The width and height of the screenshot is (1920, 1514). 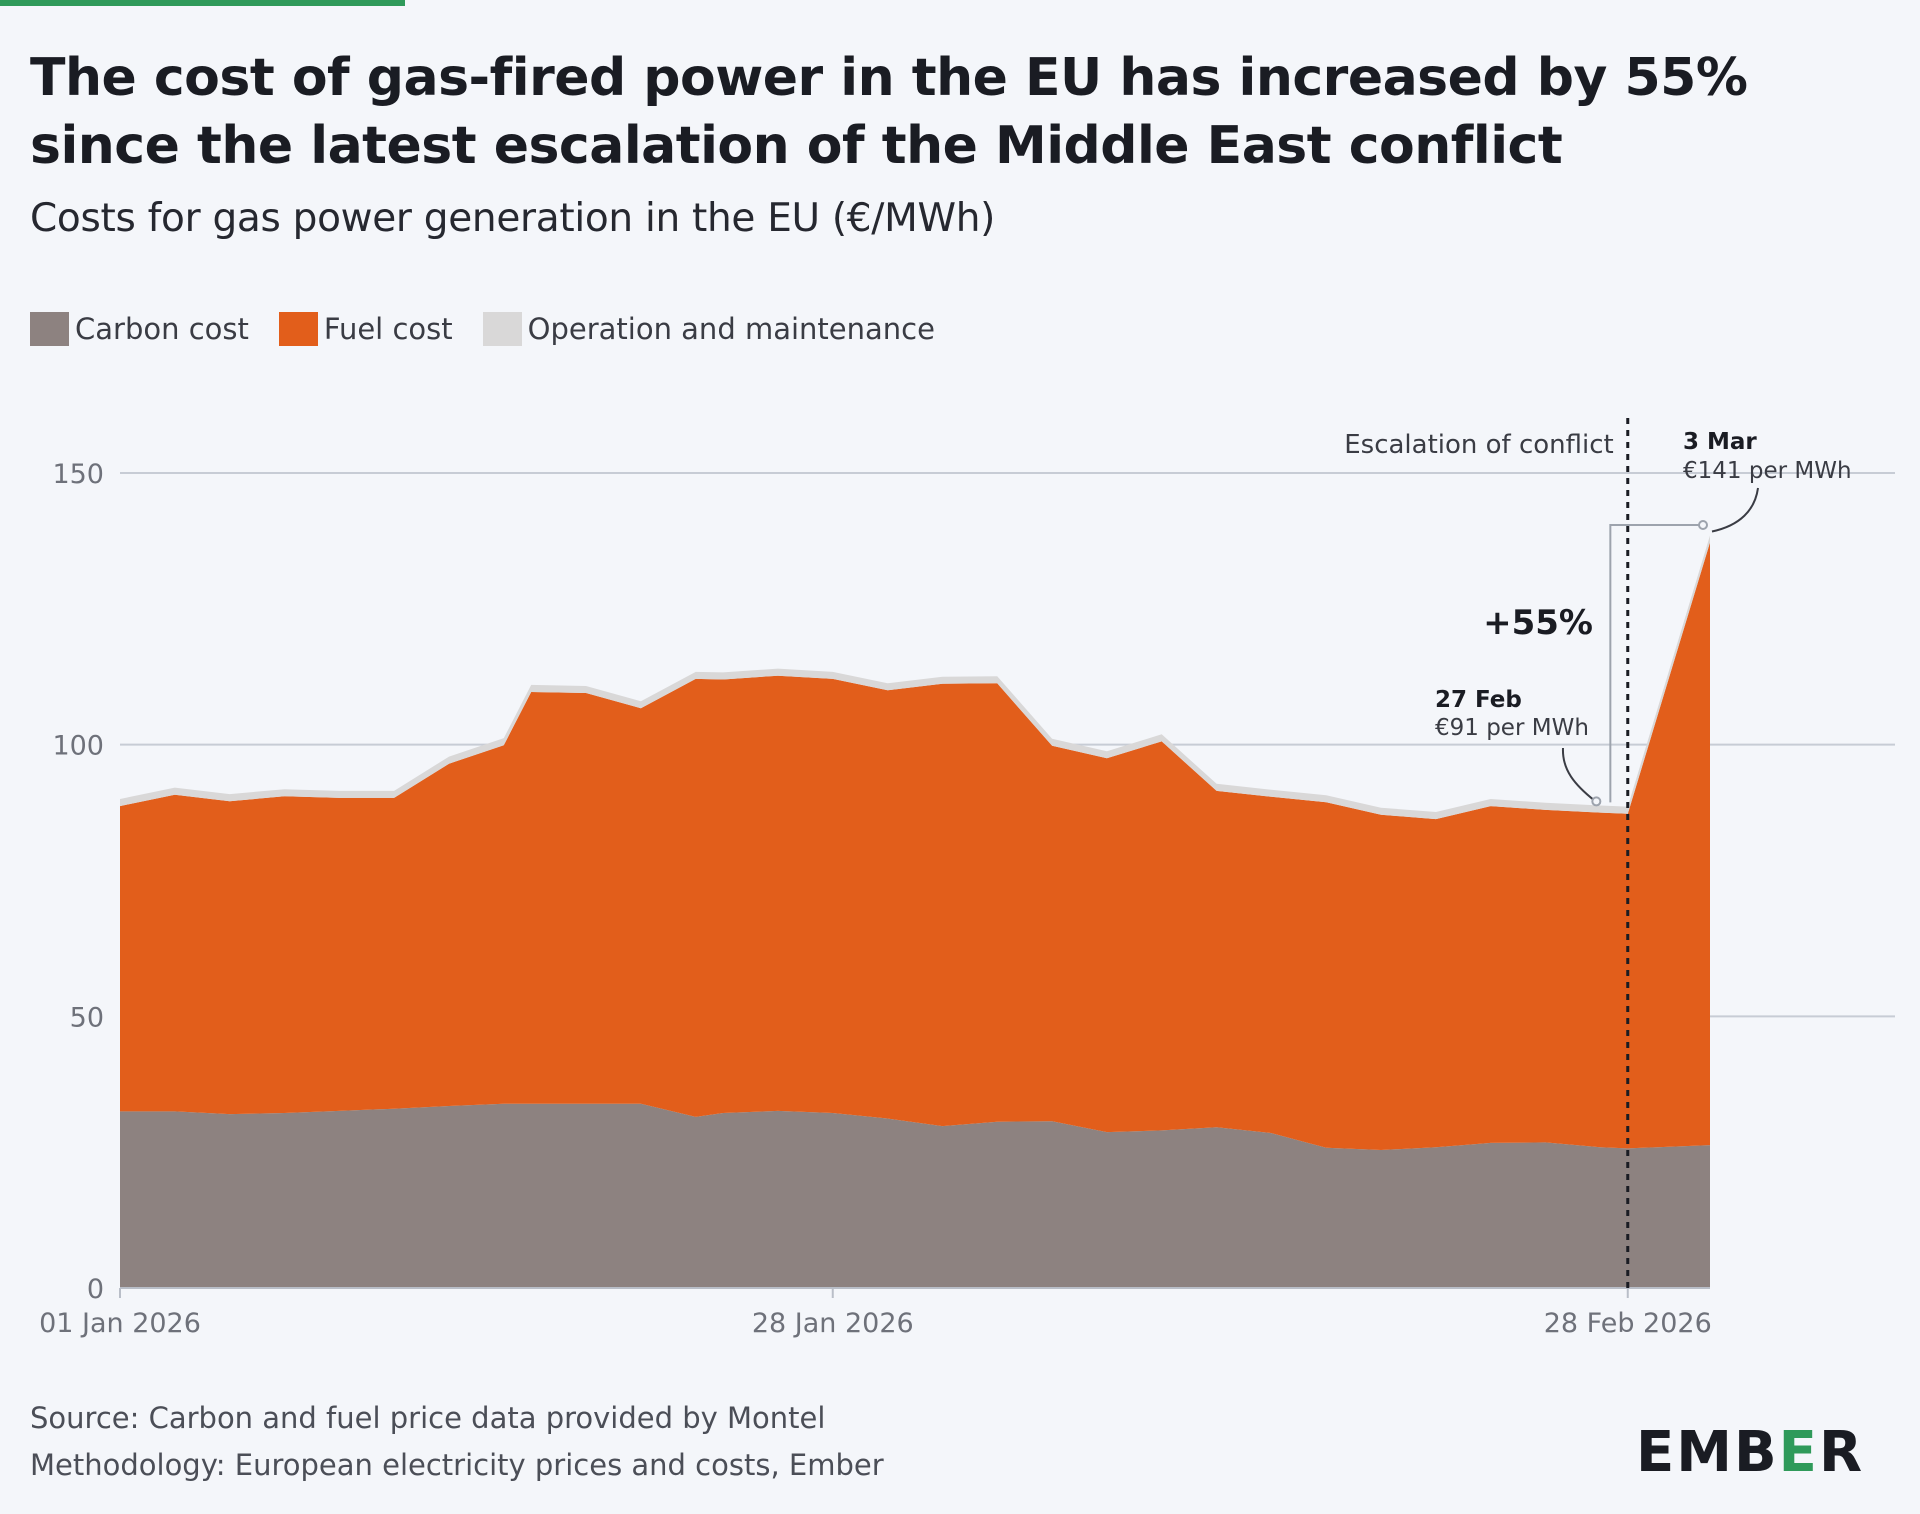 I want to click on legend-item-carbon: Carbon cost, so click(x=139, y=329).